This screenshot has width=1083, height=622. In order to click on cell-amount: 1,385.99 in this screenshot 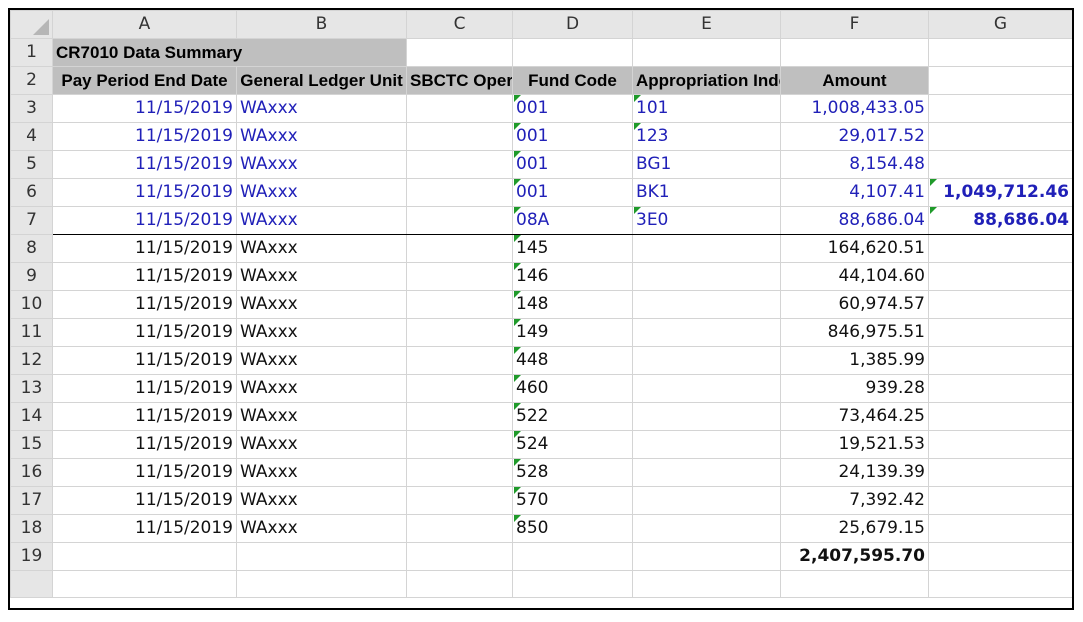, I will do `click(854, 360)`.